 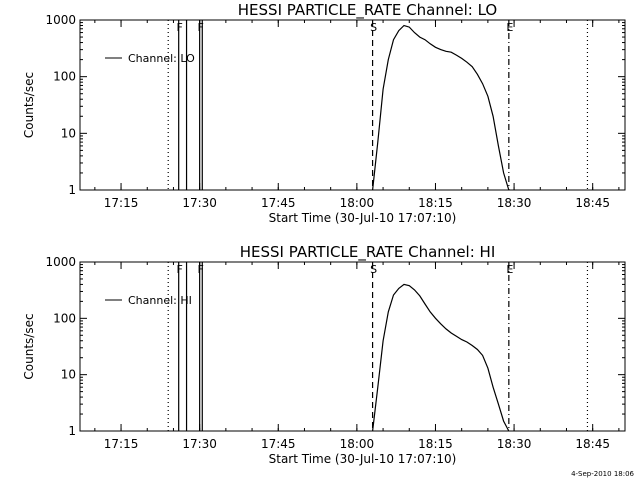 I want to click on chart-title: HESSI PARTICLE_RATE Channel: LO, so click(x=367, y=10).